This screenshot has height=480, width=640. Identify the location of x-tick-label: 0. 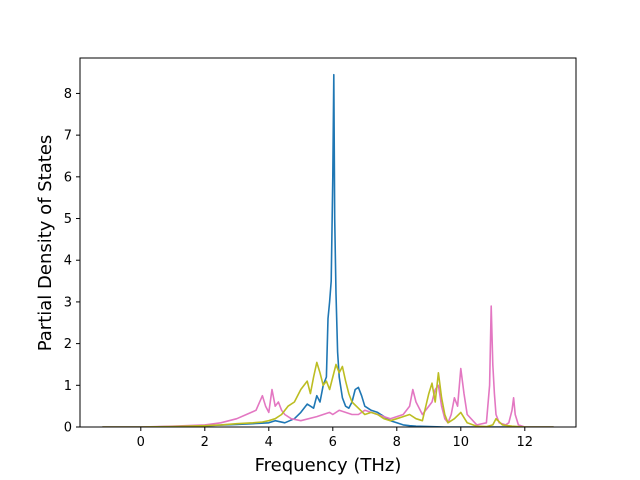
(141, 442).